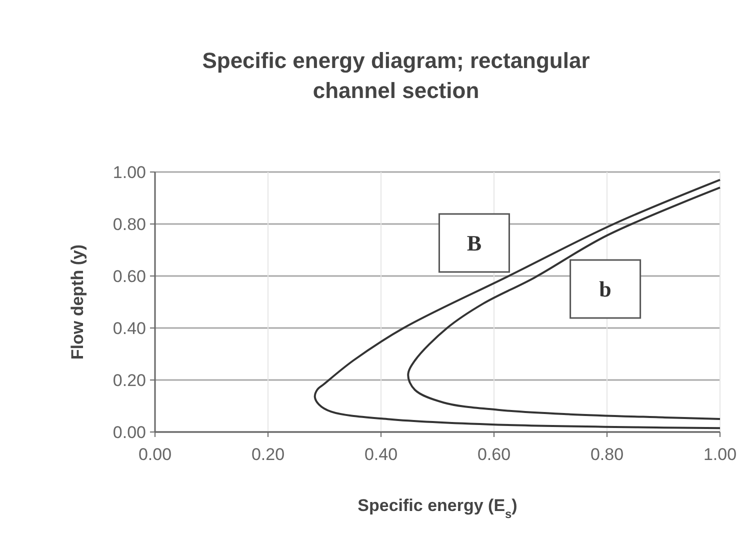 This screenshot has width=752, height=547. Describe the element at coordinates (268, 454) in the screenshot. I see `x-tick-label: 0.20` at that location.